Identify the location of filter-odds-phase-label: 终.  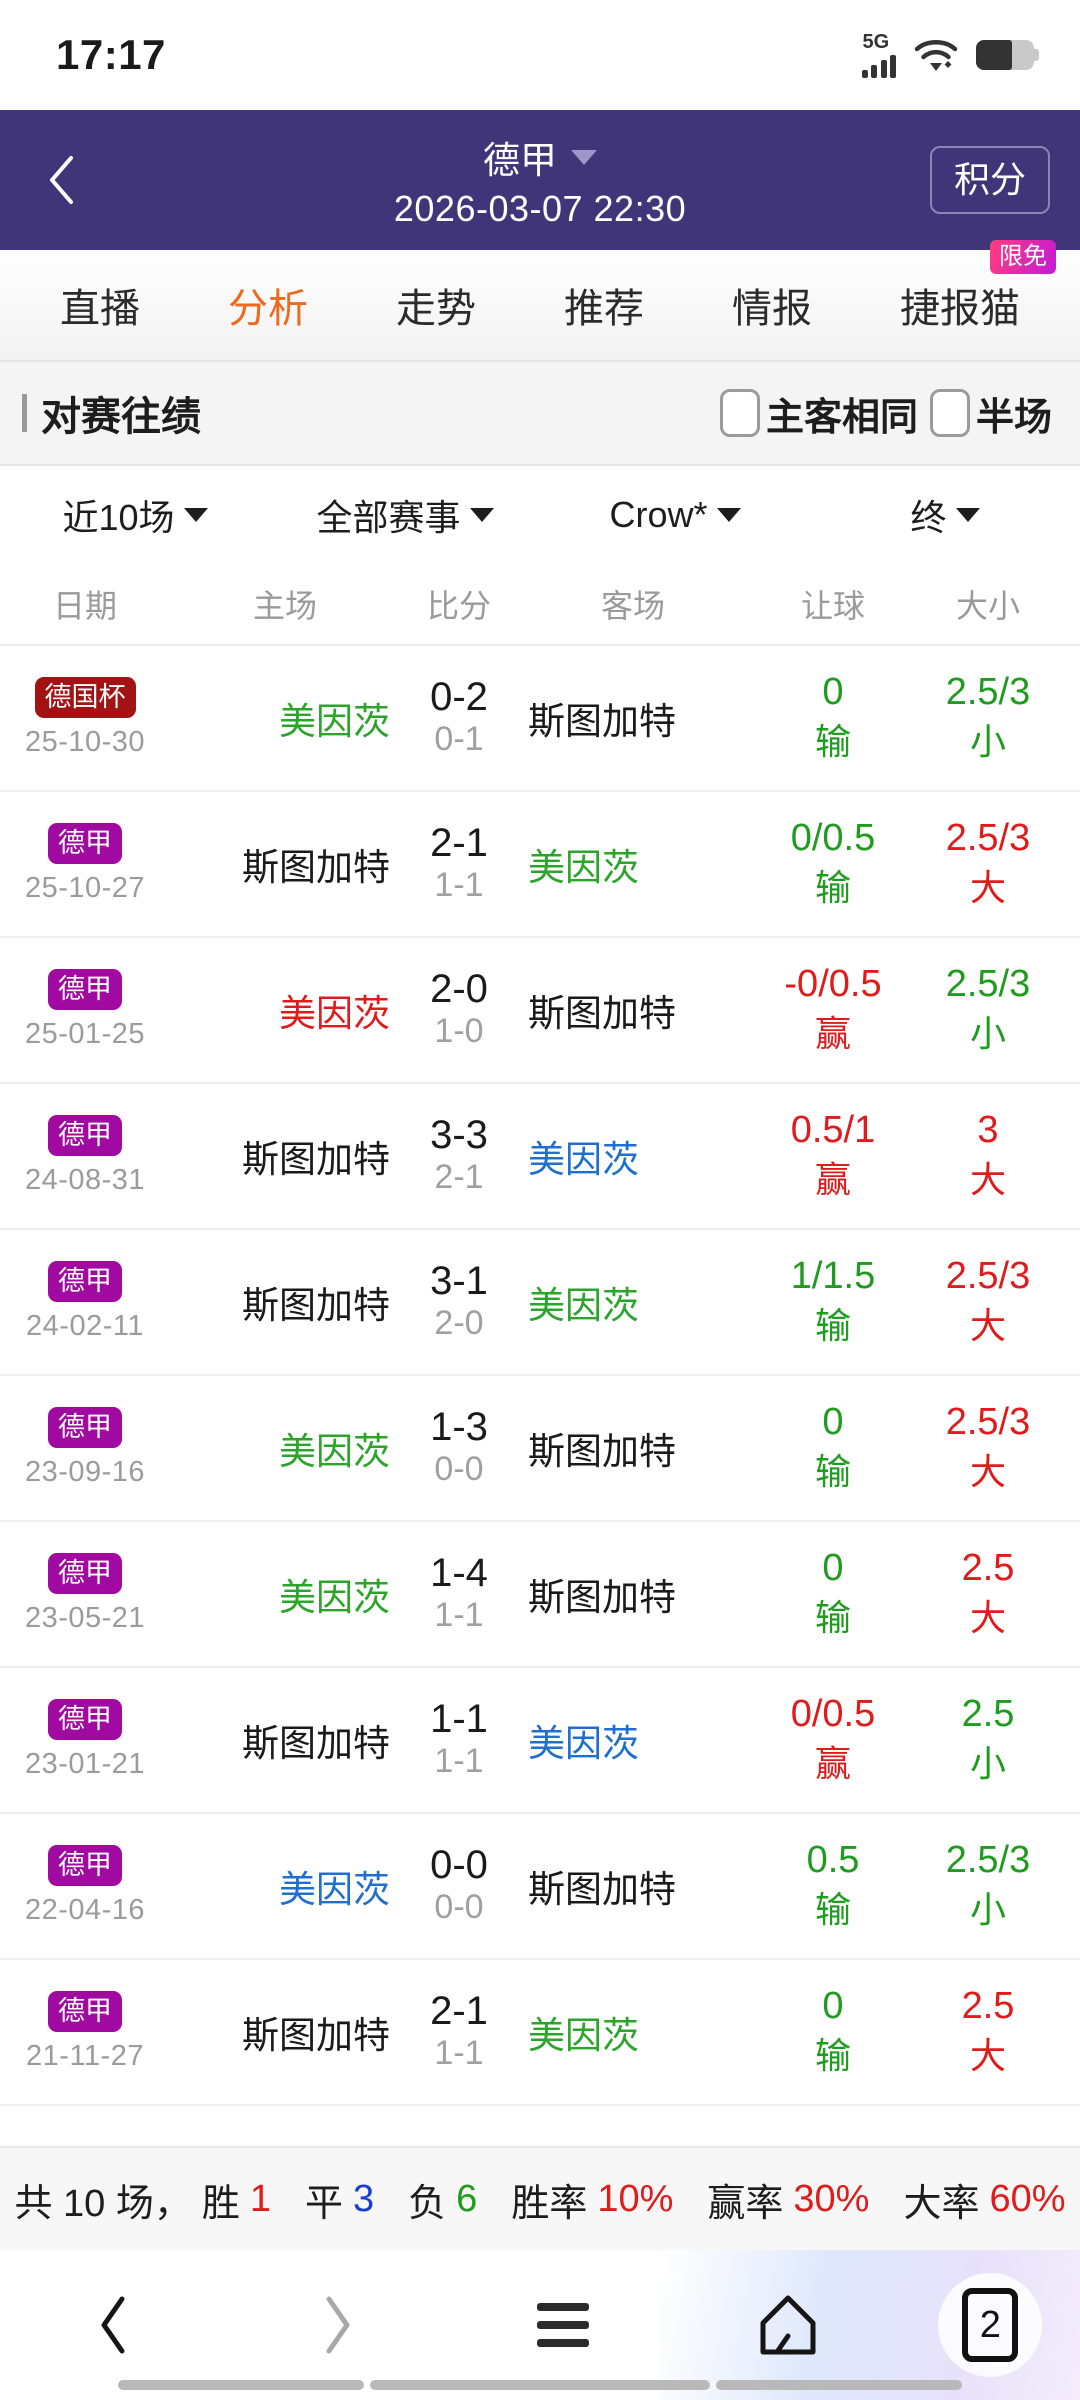
(928, 517).